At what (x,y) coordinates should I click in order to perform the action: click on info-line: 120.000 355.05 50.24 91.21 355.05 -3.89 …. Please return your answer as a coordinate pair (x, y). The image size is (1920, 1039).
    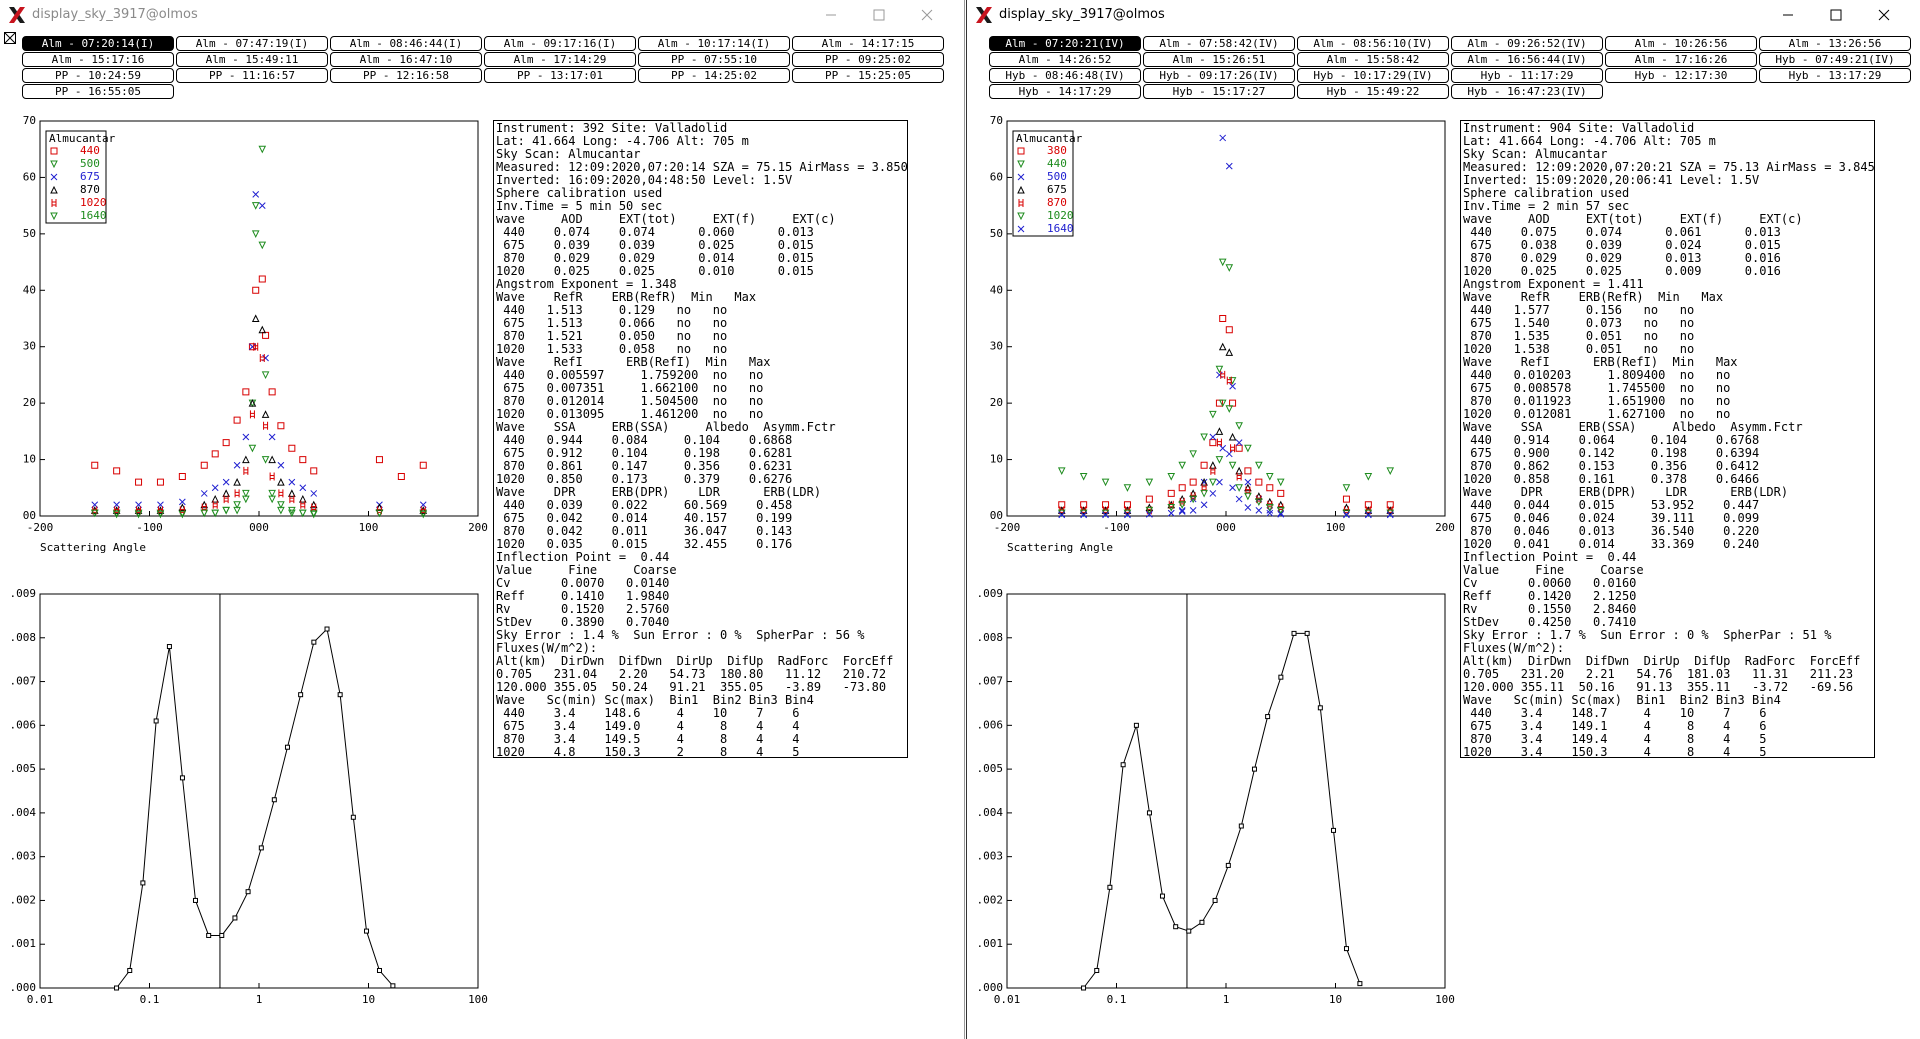
    Looking at the image, I should click on (691, 687).